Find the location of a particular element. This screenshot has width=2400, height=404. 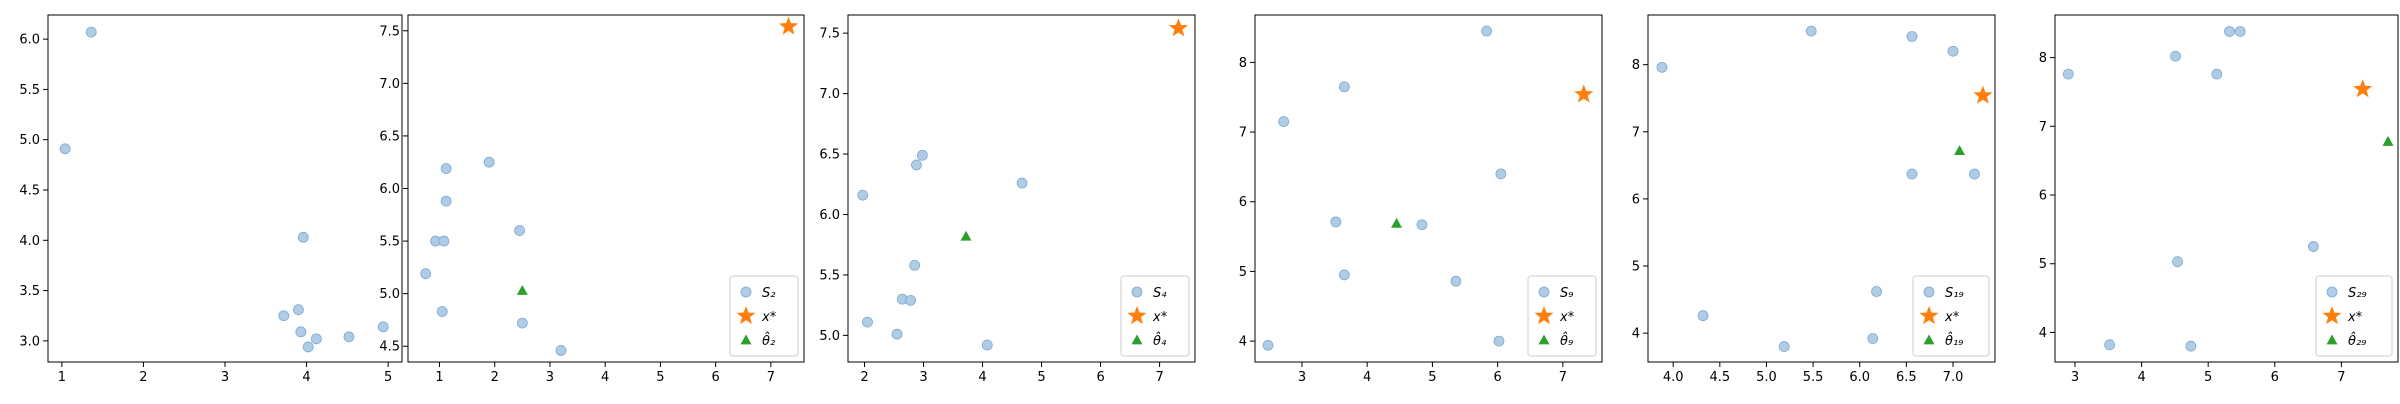

x-tick-label: 3 is located at coordinates (225, 377).